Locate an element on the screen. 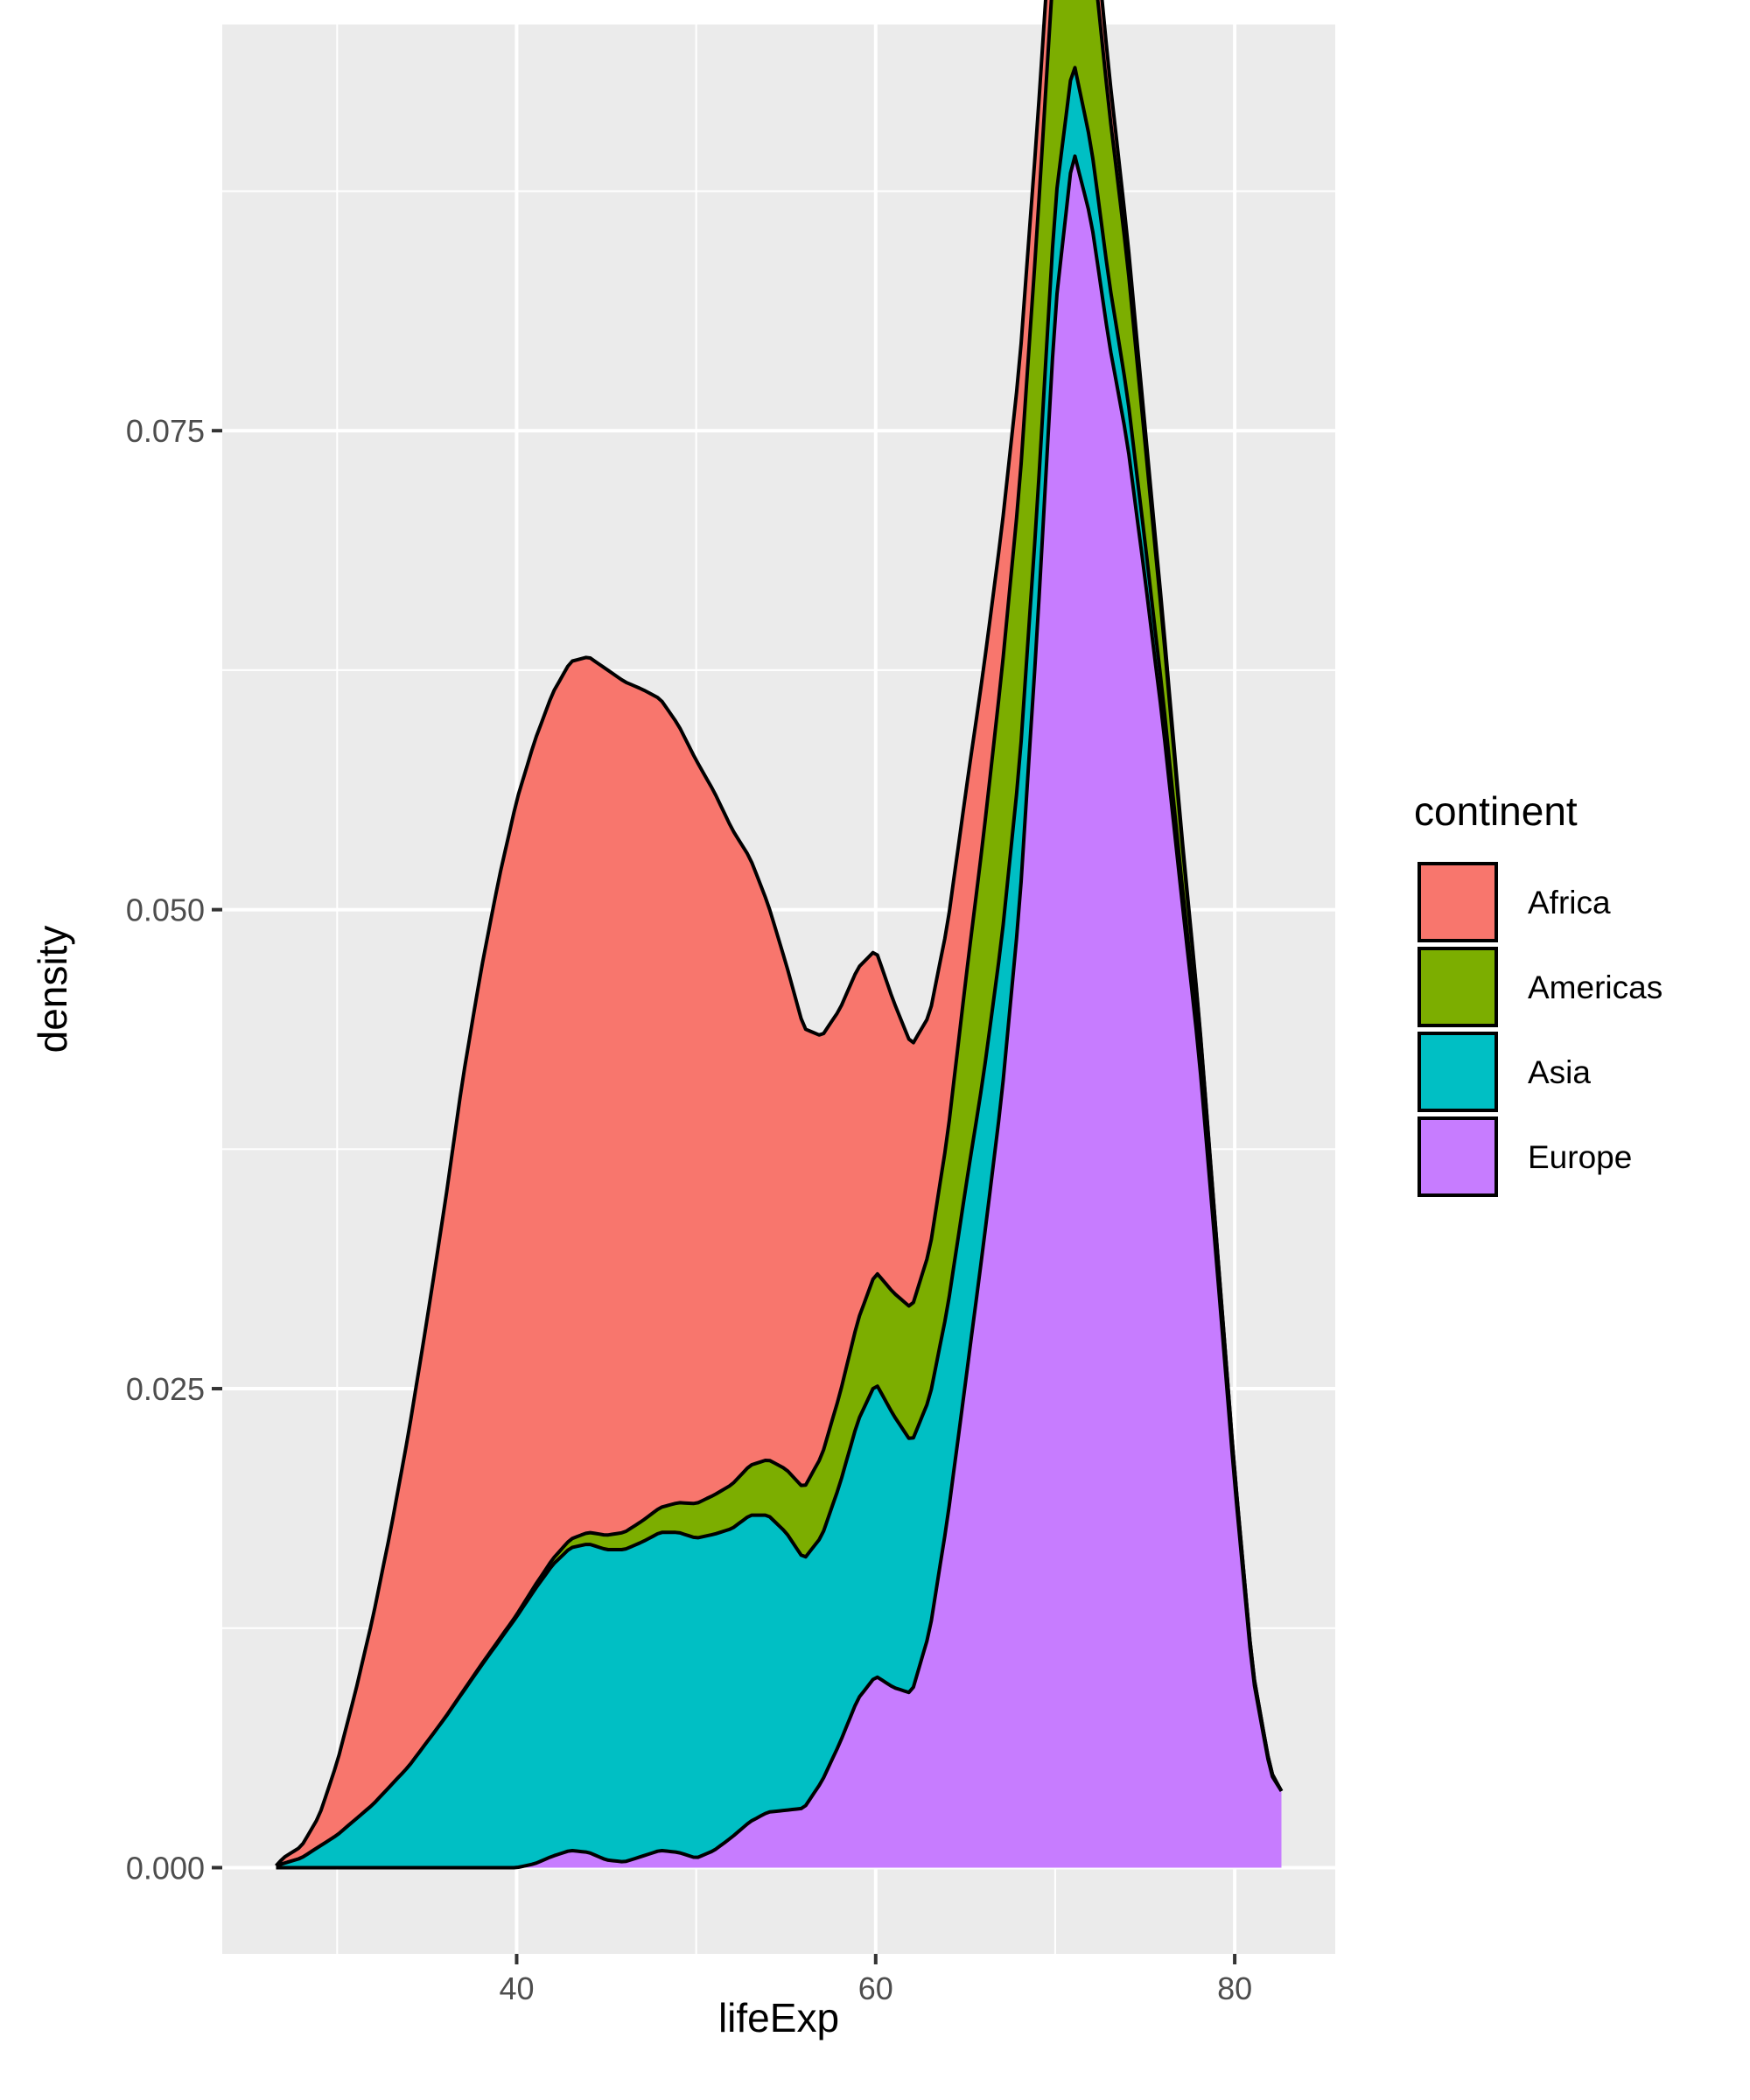 This screenshot has height=2100, width=1750. x-tick-label: 60 is located at coordinates (875, 1988).